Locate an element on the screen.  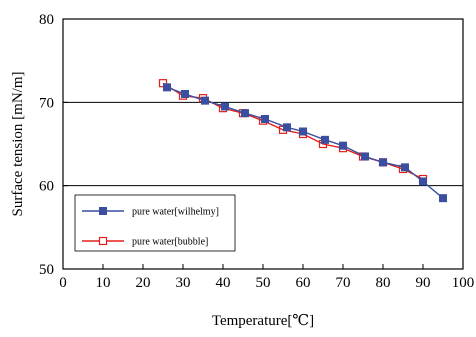
x-tick-label: 70 is located at coordinates (343, 283).